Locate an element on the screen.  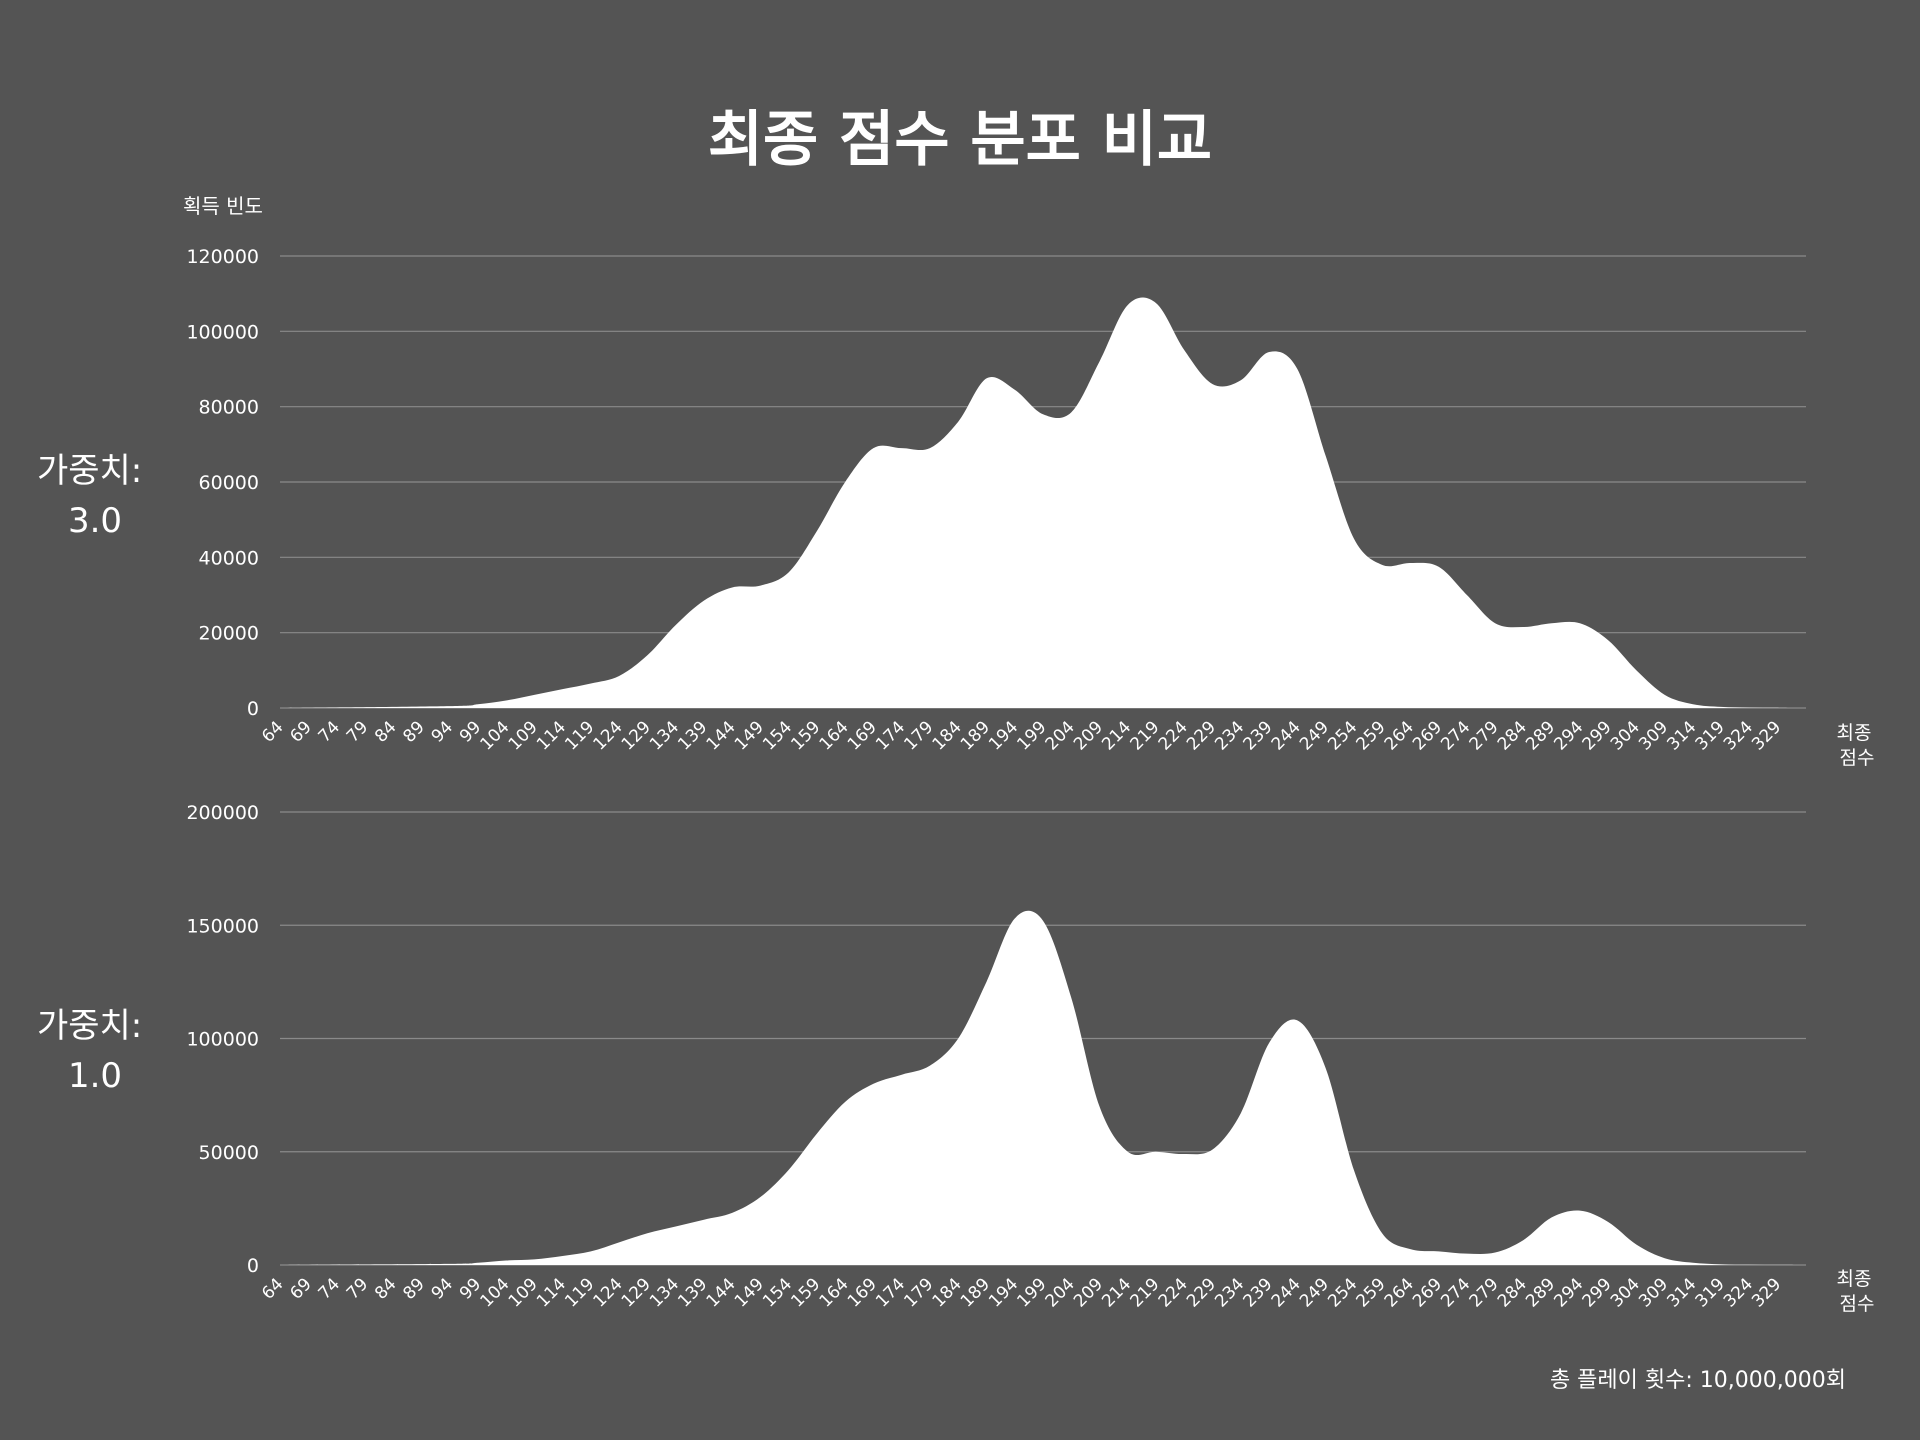
y-tick-label: 80000 is located at coordinates (229, 408).